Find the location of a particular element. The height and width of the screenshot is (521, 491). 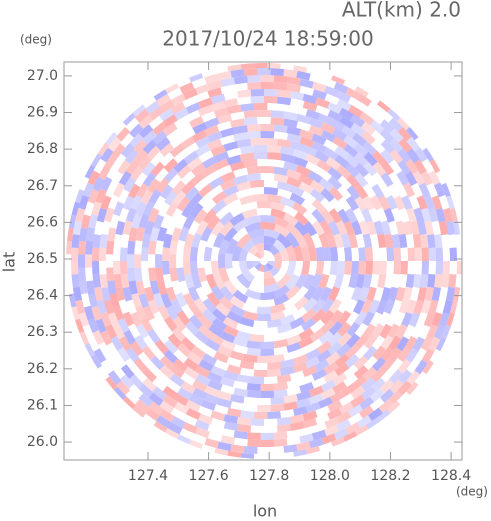

x-tick-label: 128.0 is located at coordinates (330, 476).